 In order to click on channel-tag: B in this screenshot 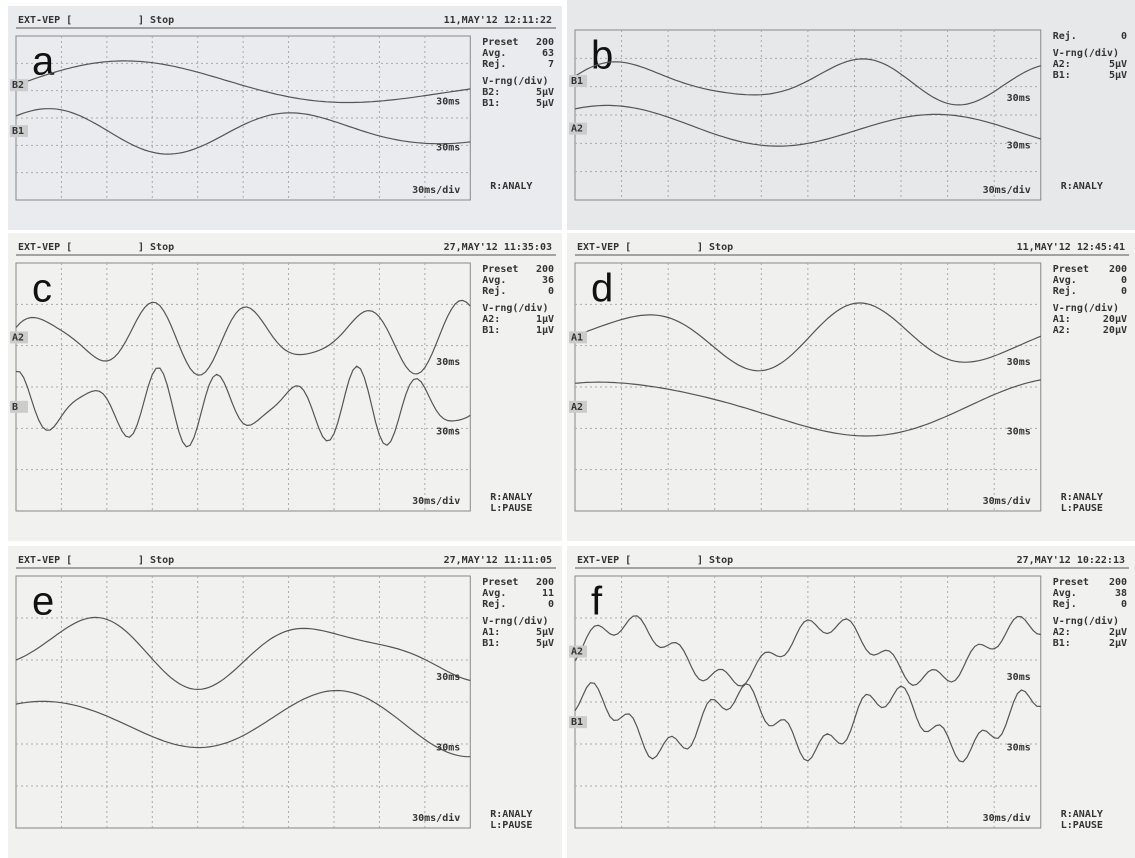, I will do `click(15, 407)`.